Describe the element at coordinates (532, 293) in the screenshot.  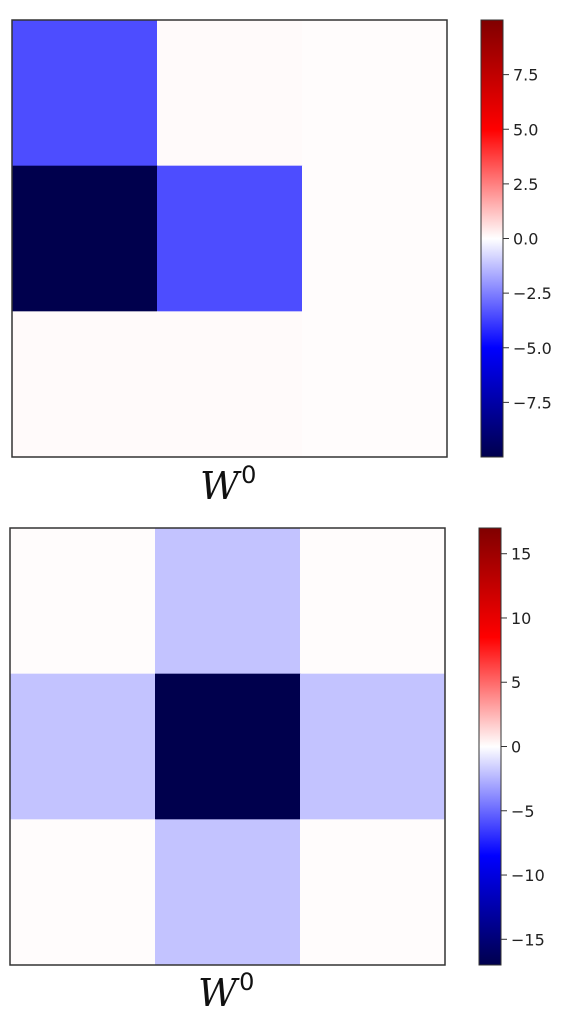
I see `colorbar-1-tick-label: −2.5` at that location.